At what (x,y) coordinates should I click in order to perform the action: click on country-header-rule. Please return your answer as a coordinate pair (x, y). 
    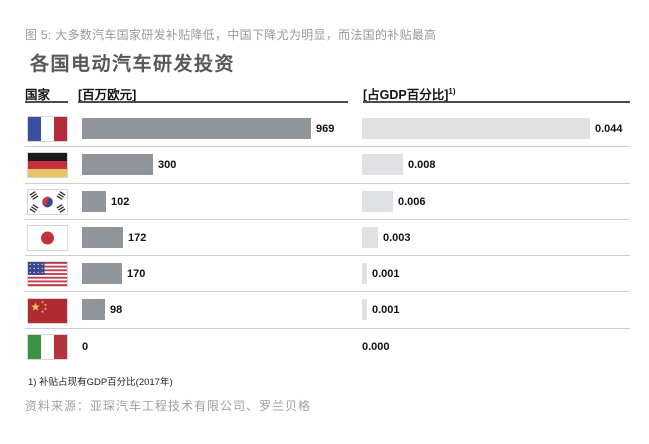
    Looking at the image, I should click on (46, 102).